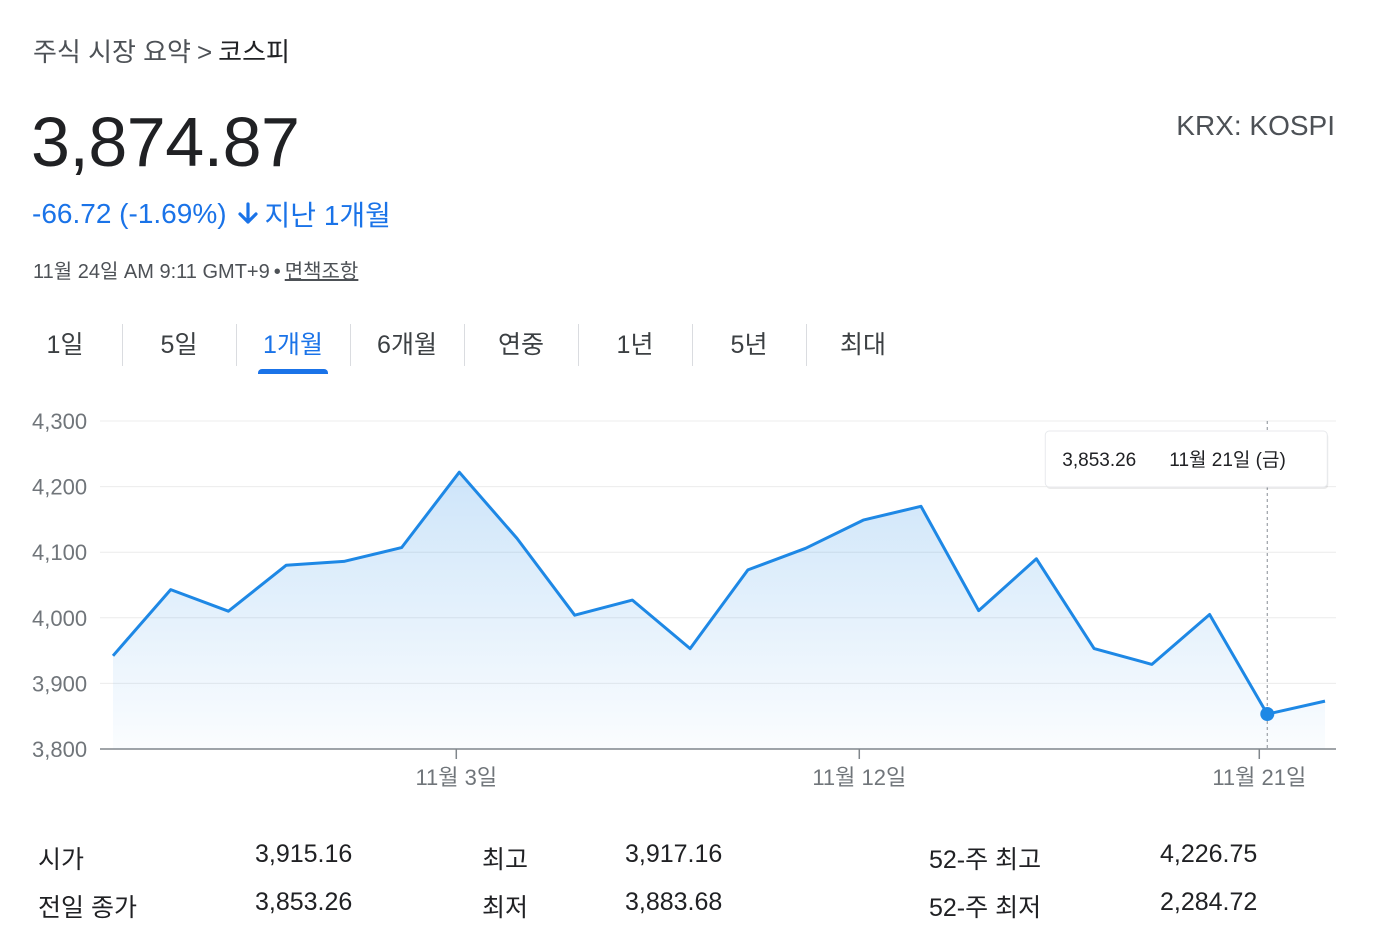 This screenshot has height=952, width=1380. Describe the element at coordinates (59, 552) in the screenshot. I see `y-tick-label: 4,100` at that location.